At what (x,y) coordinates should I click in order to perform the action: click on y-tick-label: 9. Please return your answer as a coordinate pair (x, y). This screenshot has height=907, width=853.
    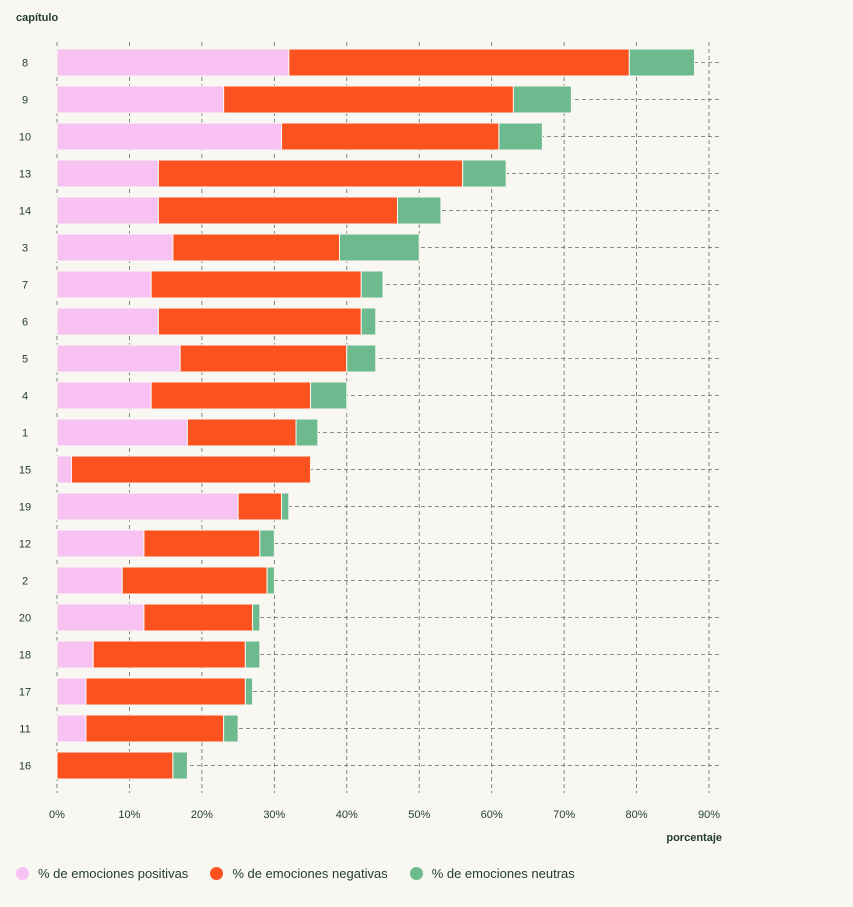
    Looking at the image, I should click on (25, 101).